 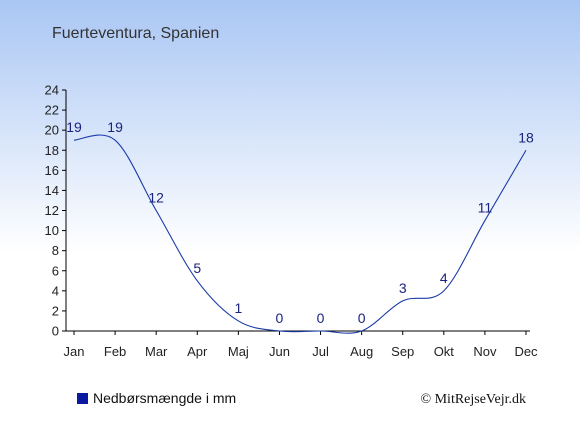 I want to click on y-tick-label: 20, so click(x=52, y=130).